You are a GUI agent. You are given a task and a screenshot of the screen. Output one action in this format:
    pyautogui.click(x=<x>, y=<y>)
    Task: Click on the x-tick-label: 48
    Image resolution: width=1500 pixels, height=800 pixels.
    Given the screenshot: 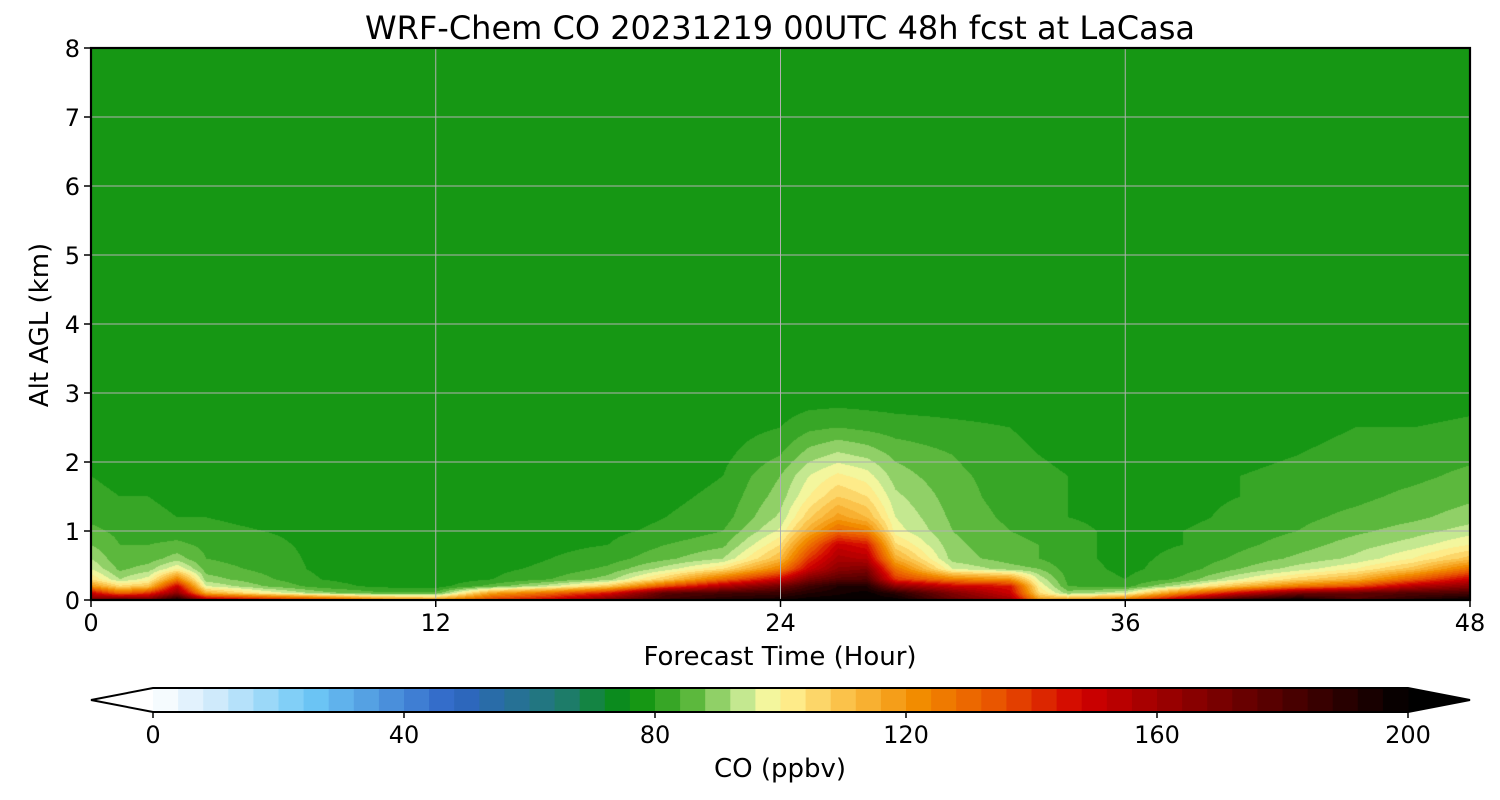 What is the action you would take?
    pyautogui.click(x=1470, y=623)
    